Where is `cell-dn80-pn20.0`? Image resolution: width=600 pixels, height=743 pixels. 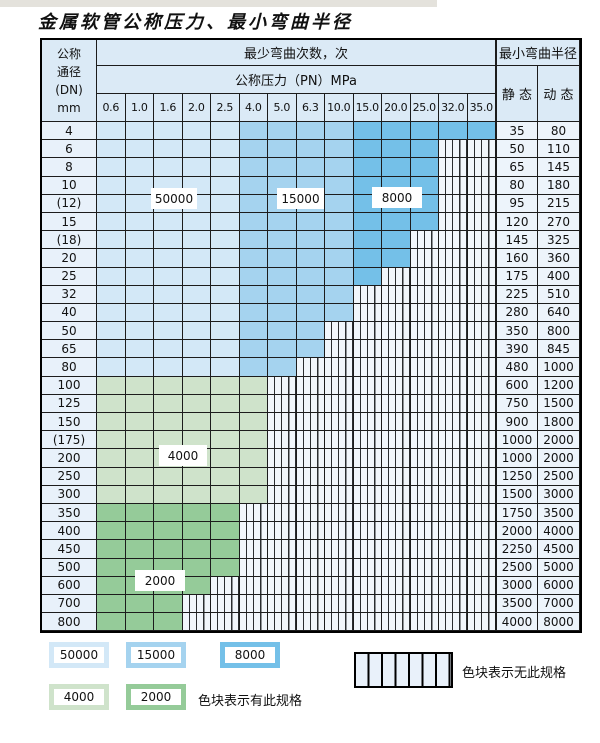
cell-dn80-pn20.0 is located at coordinates (396, 367).